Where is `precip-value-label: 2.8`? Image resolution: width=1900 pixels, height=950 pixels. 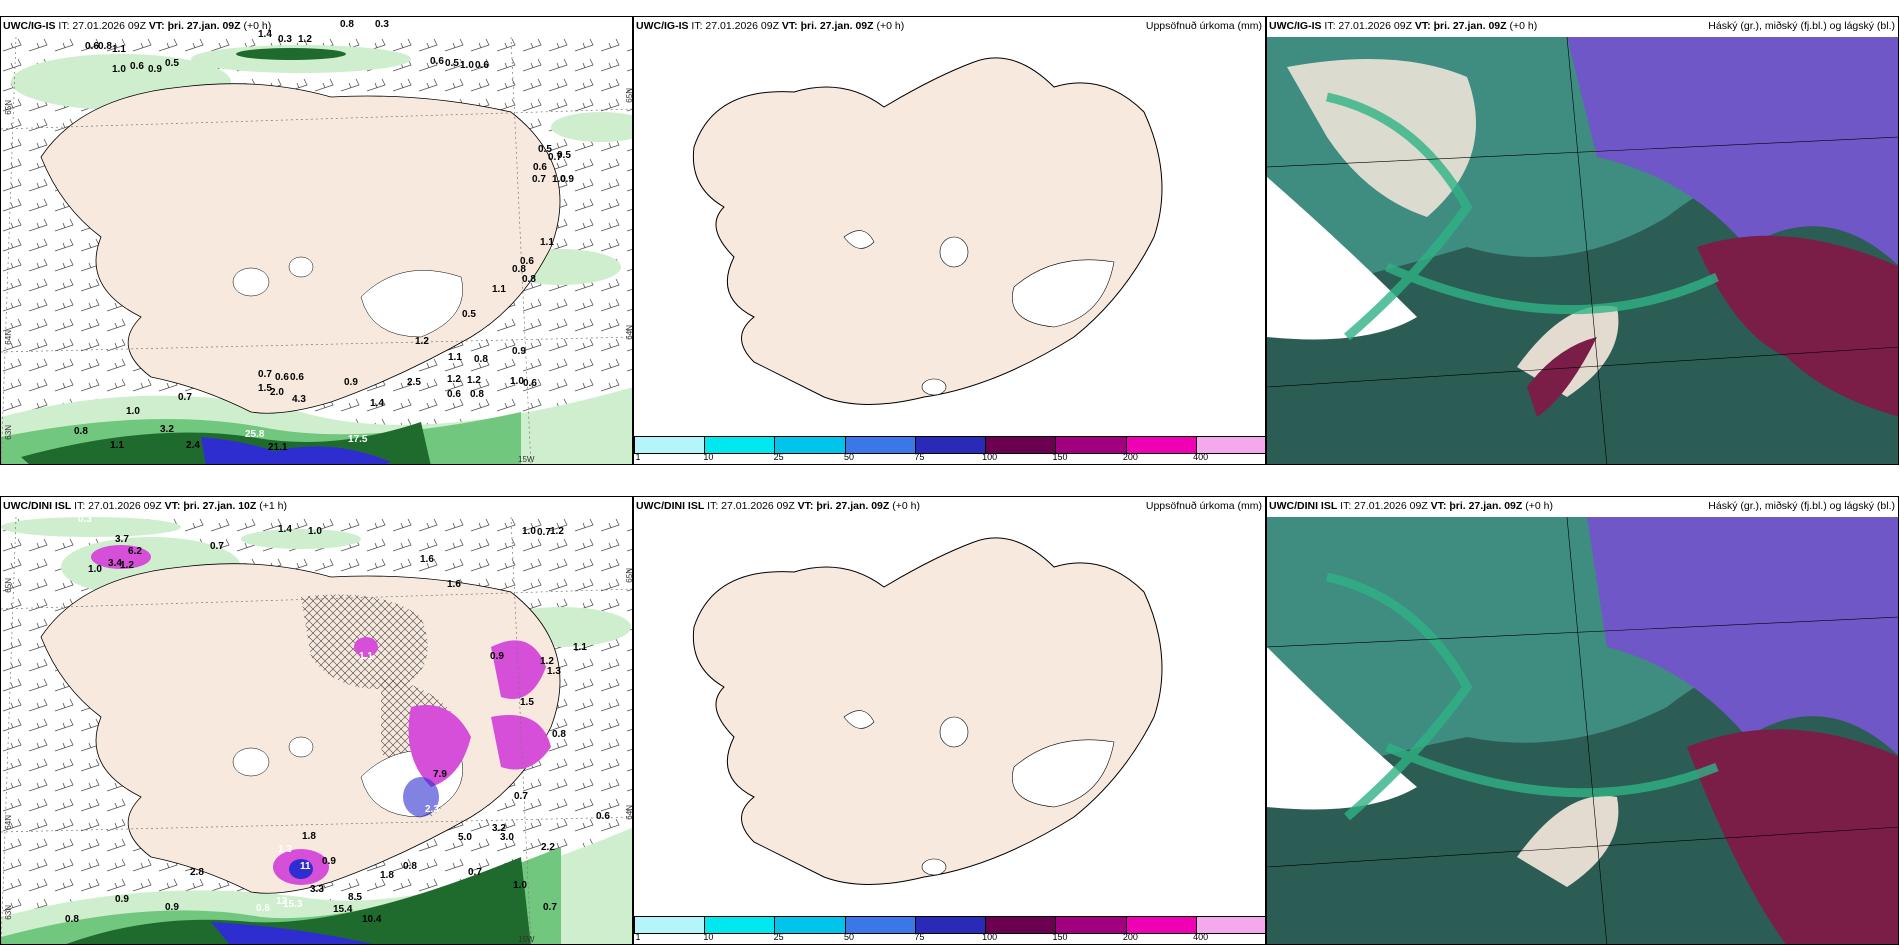
precip-value-label: 2.8 is located at coordinates (197, 872).